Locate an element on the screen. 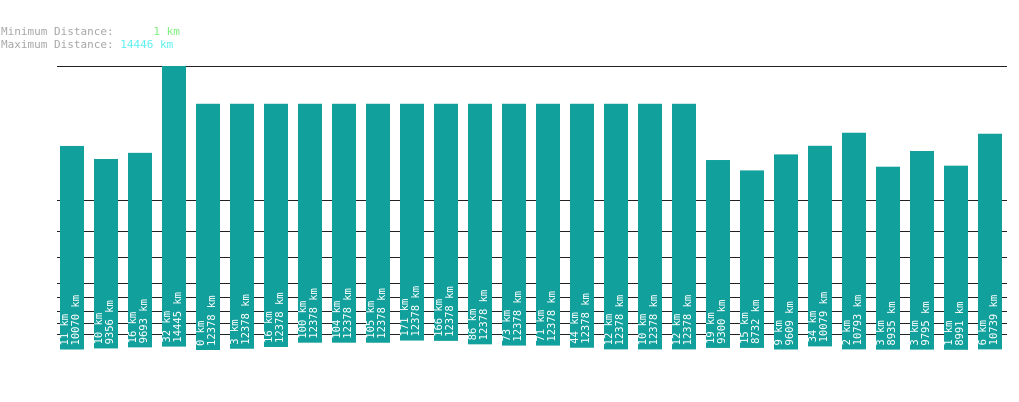  bar-group: 6 km 10739 km is located at coordinates (989, 241).